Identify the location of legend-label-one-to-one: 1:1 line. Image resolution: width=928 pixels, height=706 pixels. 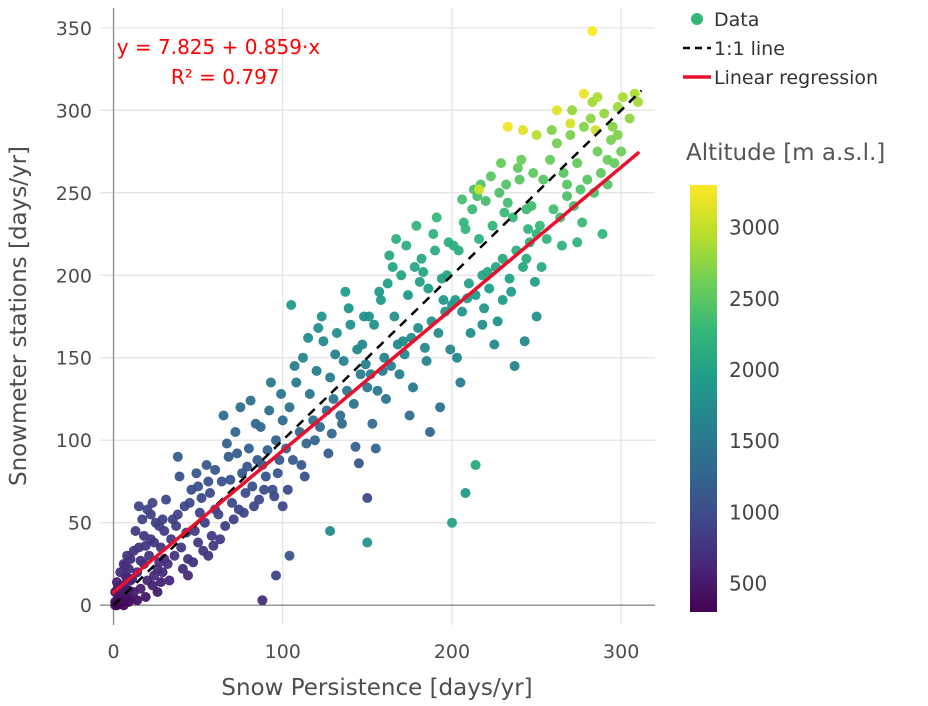
(749, 49).